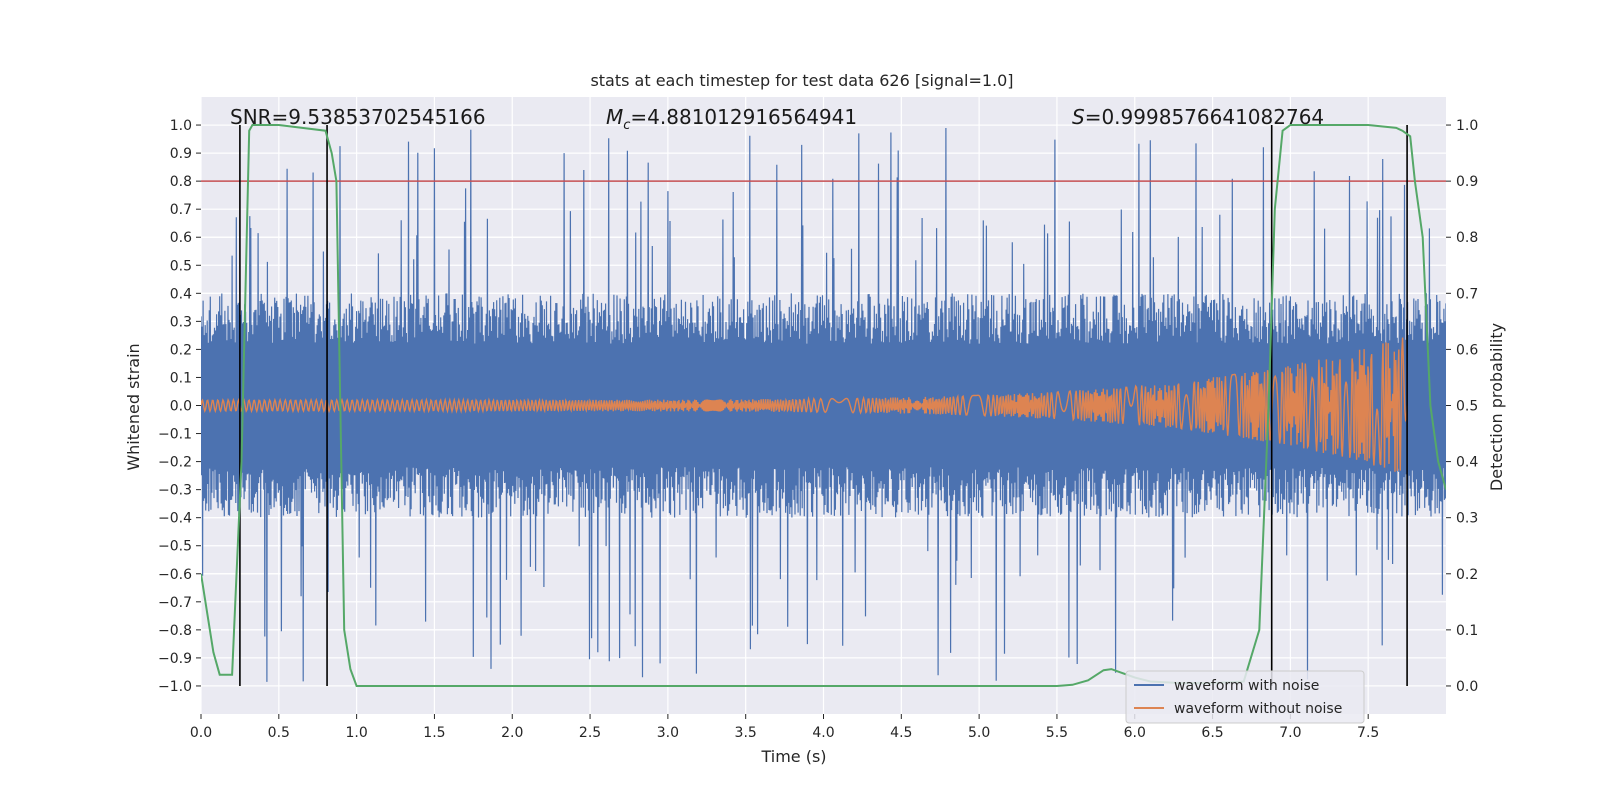 This screenshot has width=1600, height=800. Describe the element at coordinates (1078, 117) in the screenshot. I see `score-symbol: S` at that location.